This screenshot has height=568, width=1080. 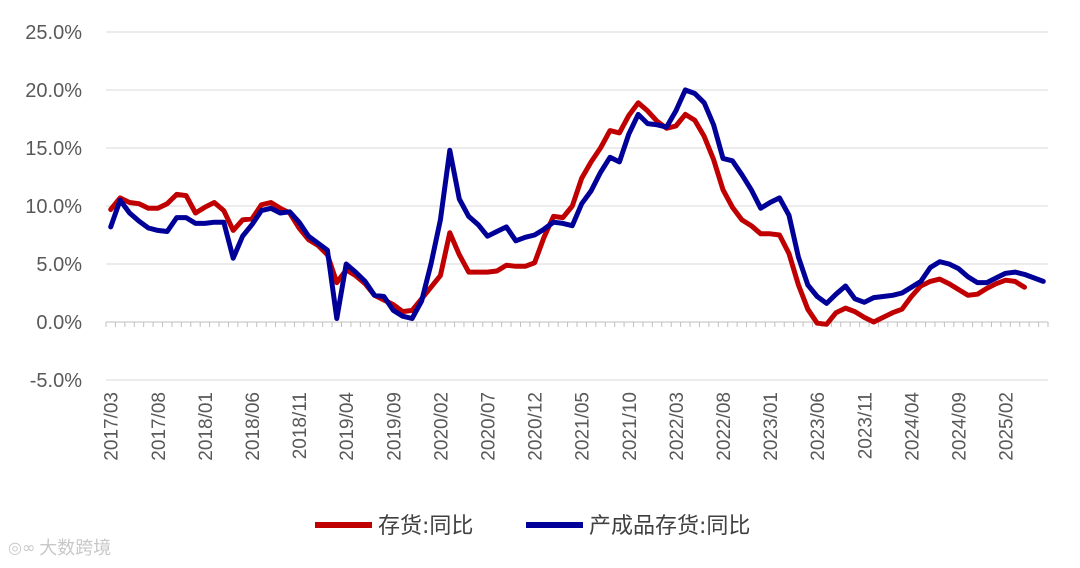 I want to click on x-tick-label: 2021/05, so click(x=583, y=426).